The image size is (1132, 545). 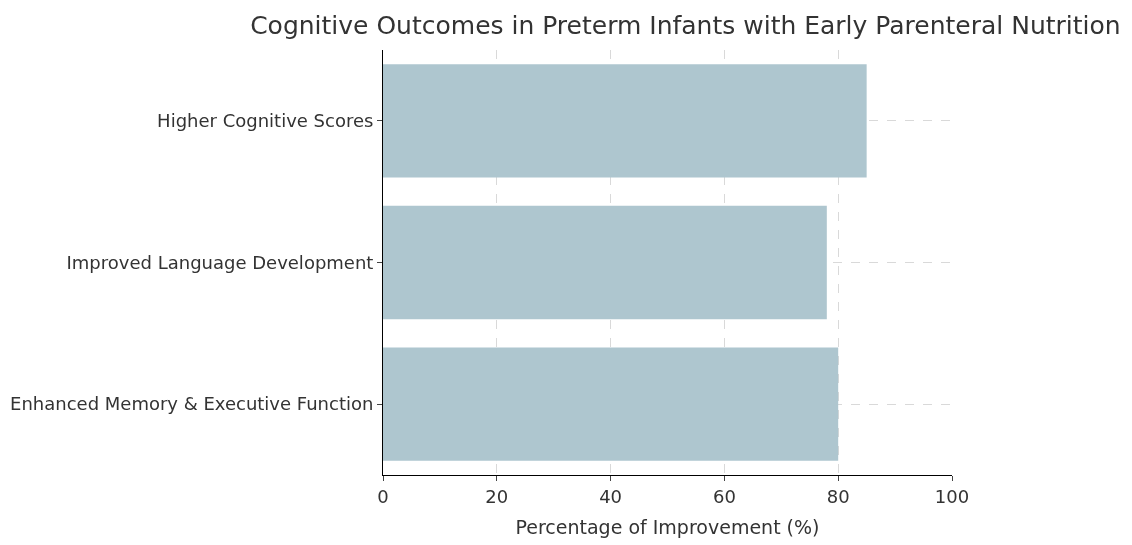 What do you see at coordinates (265, 121) in the screenshot?
I see `y-tick-label: Higher Cognitive Scores` at bounding box center [265, 121].